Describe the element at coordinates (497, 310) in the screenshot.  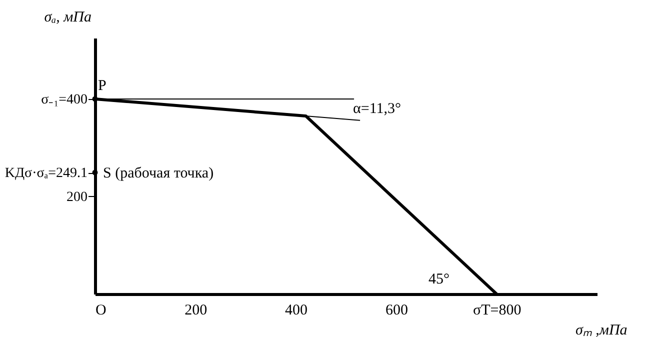
I see `x-tick-label: σT=800` at that location.